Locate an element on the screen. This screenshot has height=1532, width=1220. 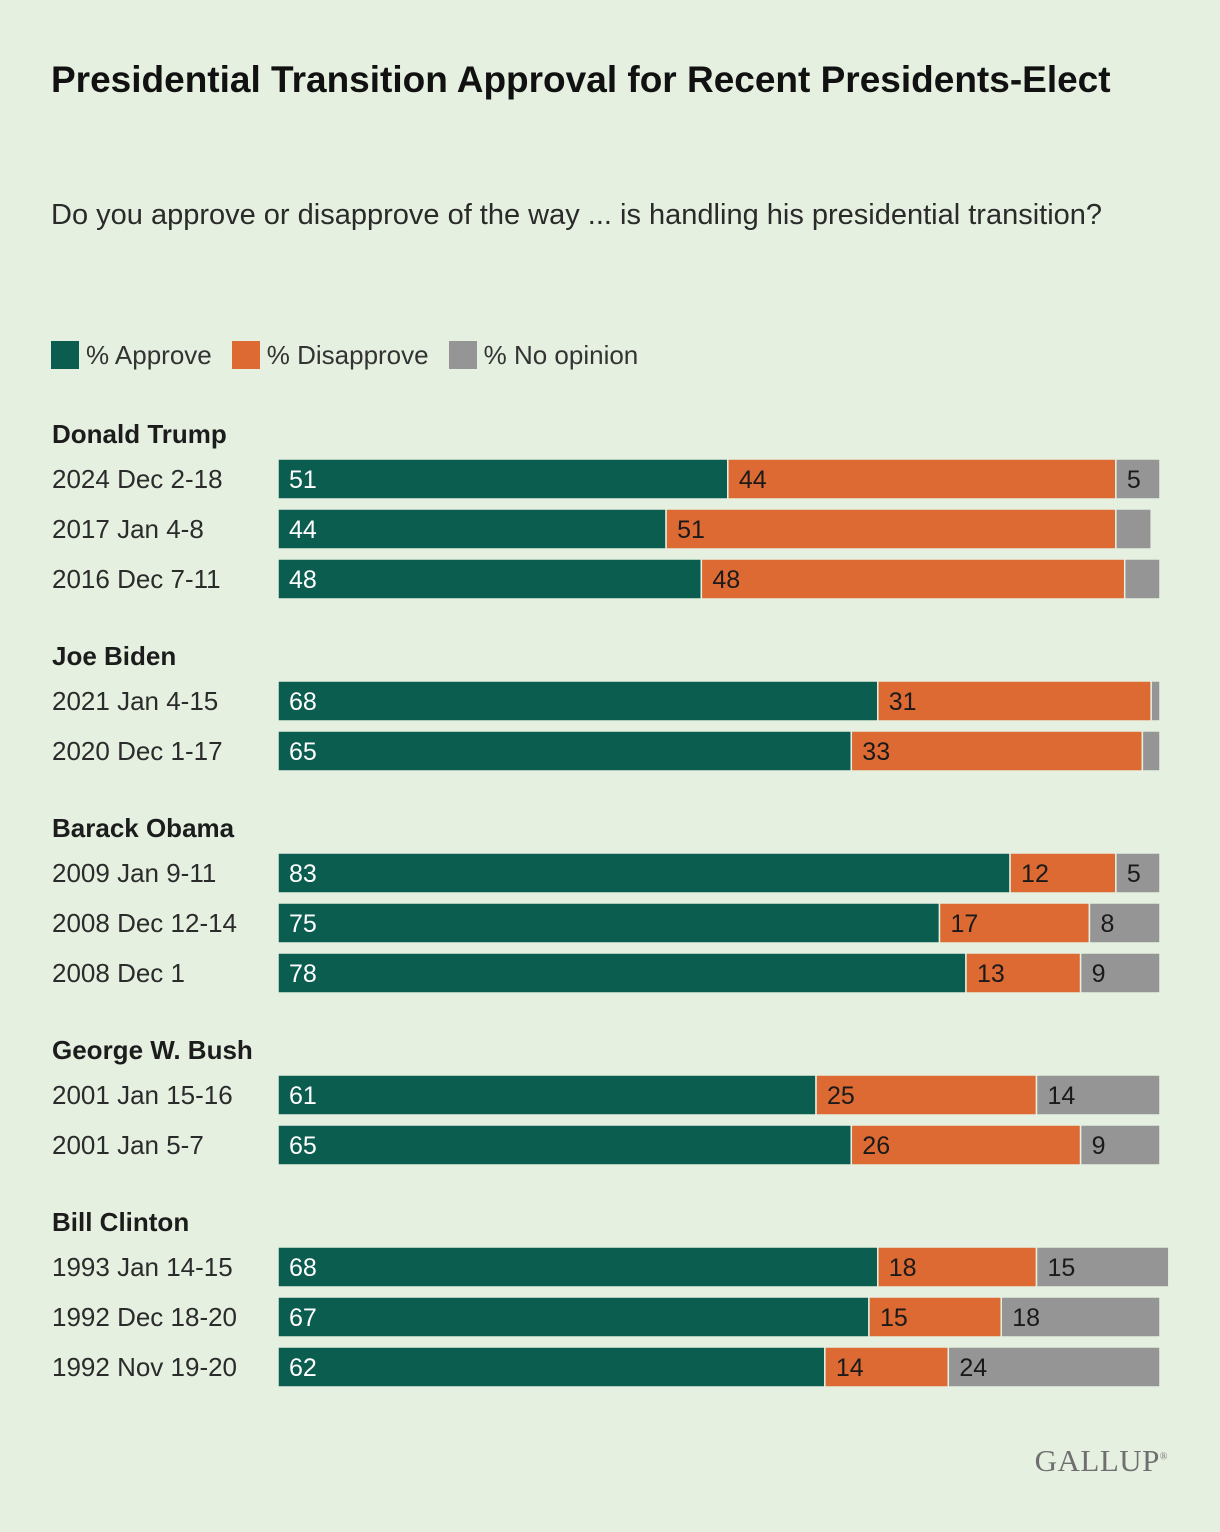
group-label: Barack Obama is located at coordinates (143, 828).